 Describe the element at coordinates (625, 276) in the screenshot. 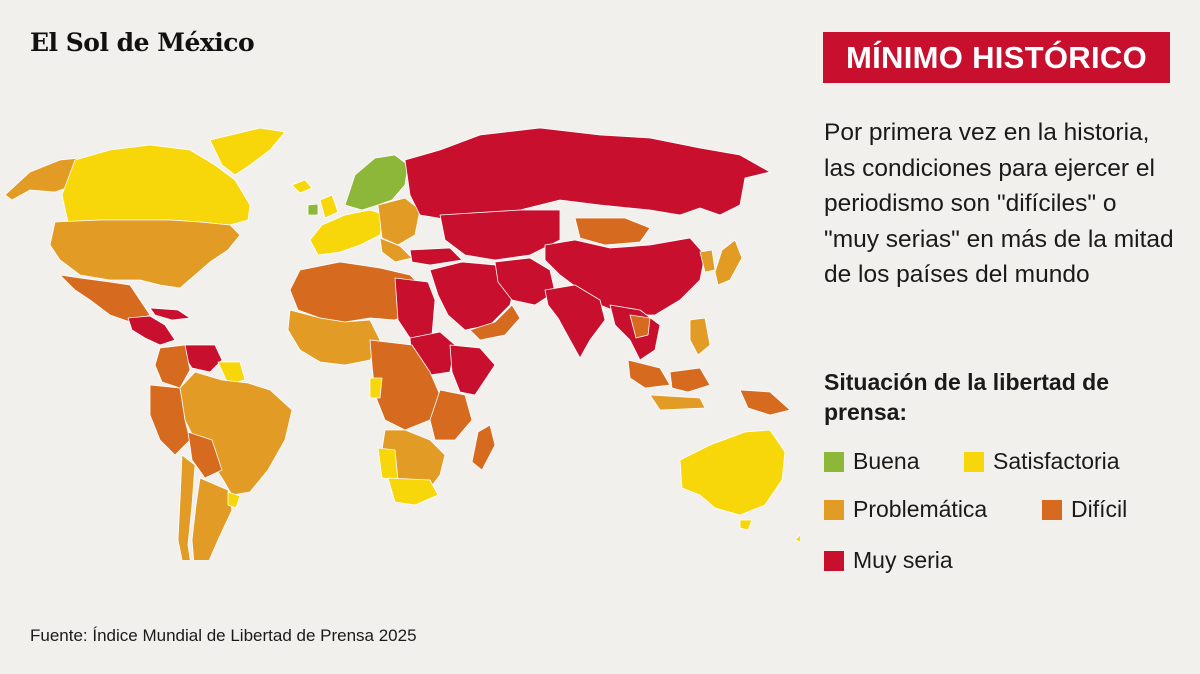

I see `region-china` at that location.